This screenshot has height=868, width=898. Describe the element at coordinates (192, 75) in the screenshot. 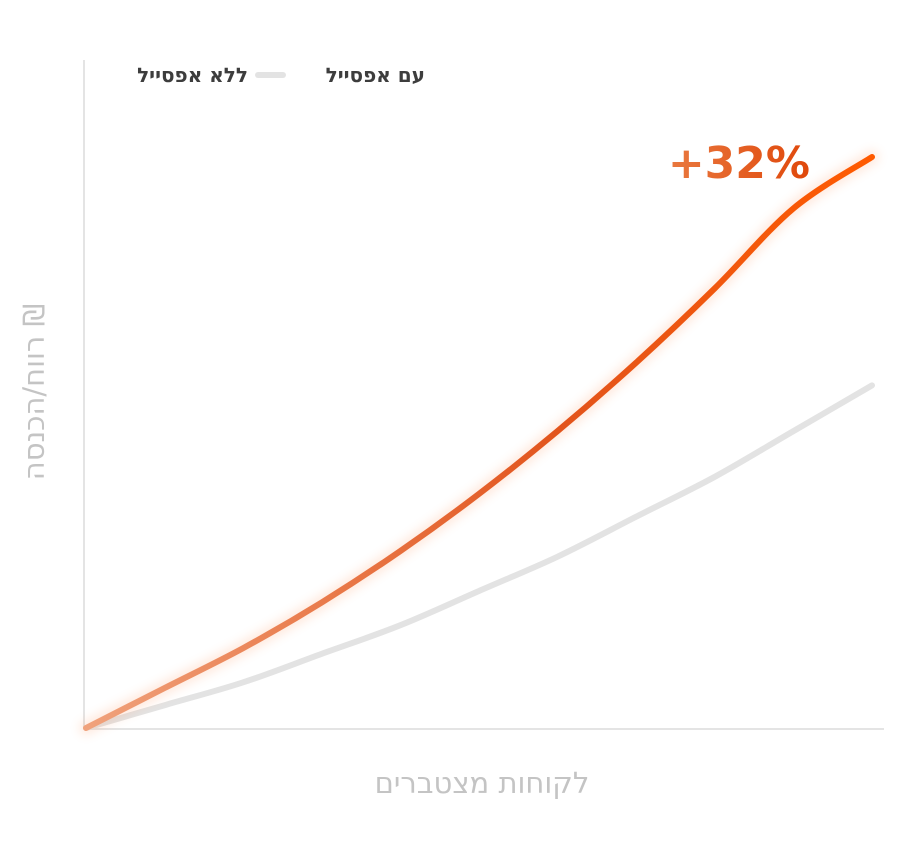

I see `legend-label-without-upsell: ללא אפסייל` at that location.